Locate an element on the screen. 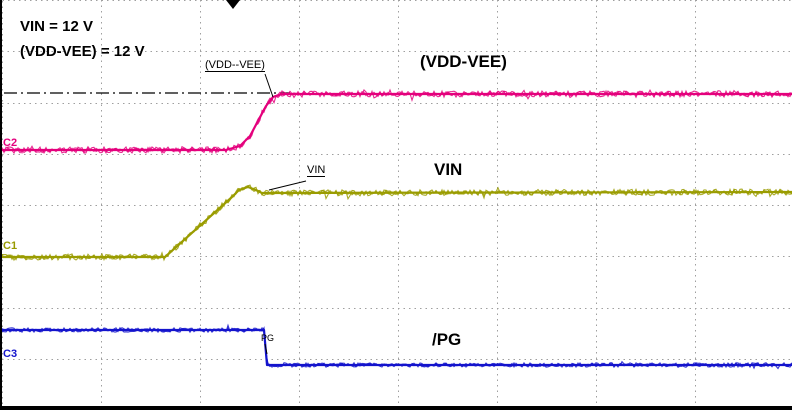 The height and width of the screenshot is (410, 792). trace-c2 is located at coordinates (397, 122).